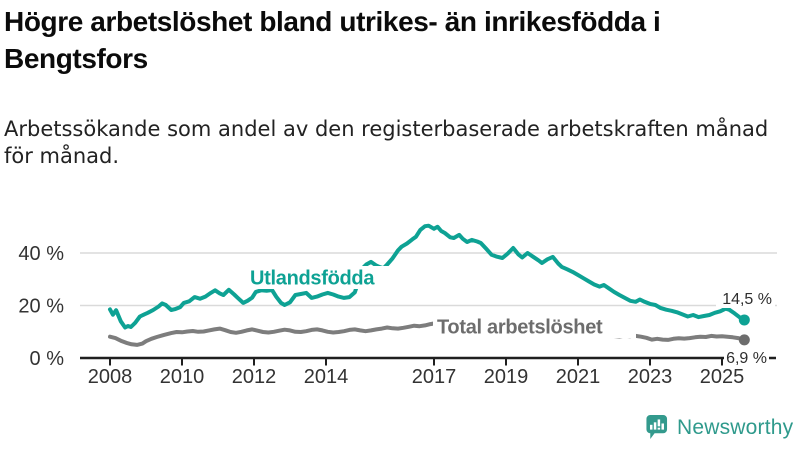 The height and width of the screenshot is (450, 800). I want to click on subtitle-line-2: för månad., so click(62, 156).